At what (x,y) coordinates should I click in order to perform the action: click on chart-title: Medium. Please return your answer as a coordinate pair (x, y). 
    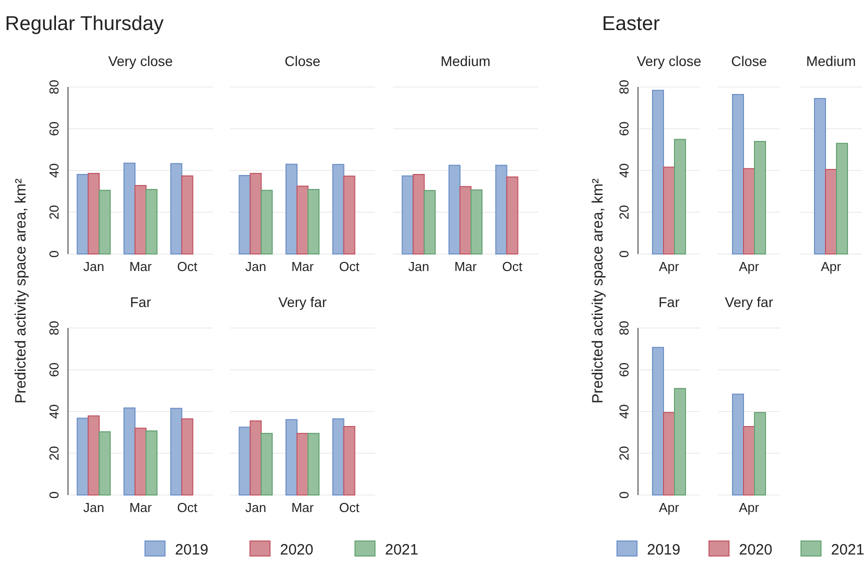
    Looking at the image, I should click on (465, 61).